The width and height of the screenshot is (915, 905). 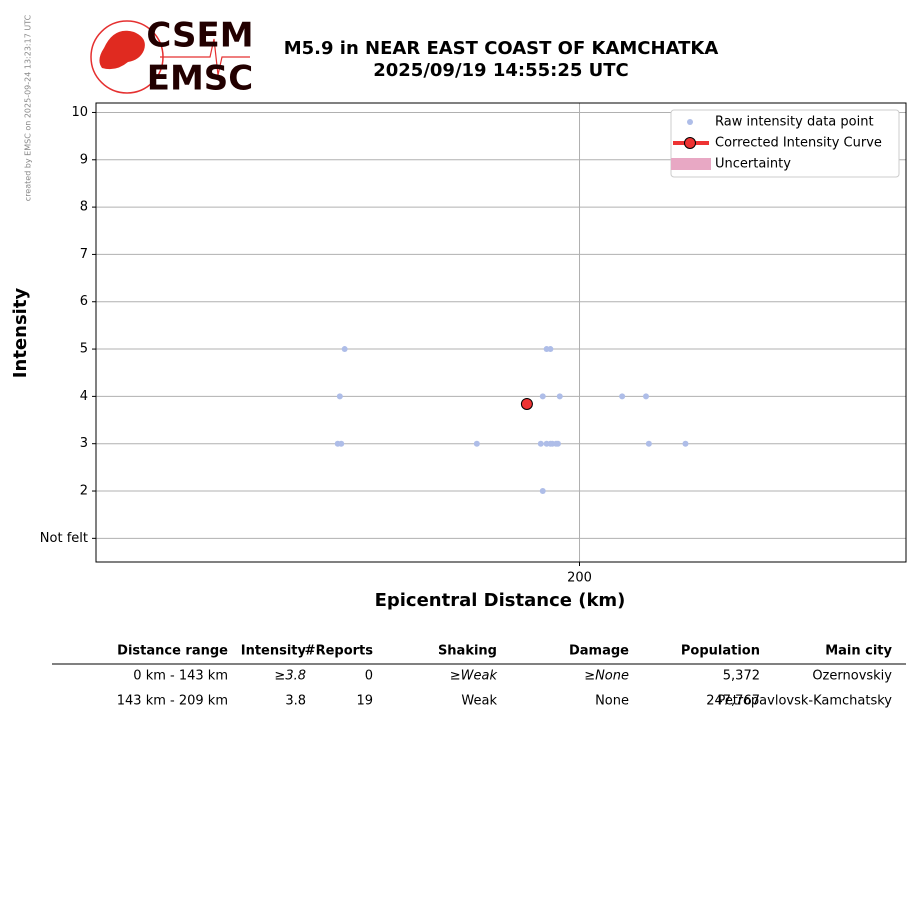 I want to click on logo: CSEM EMSC, so click(x=172, y=57).